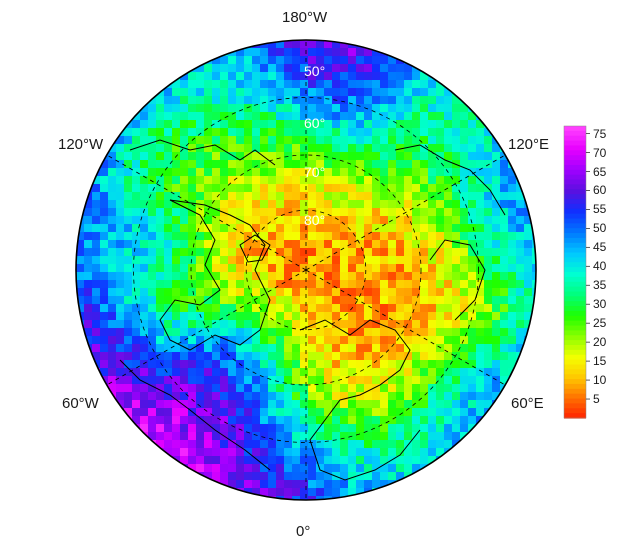 The height and width of the screenshot is (557, 625). Describe the element at coordinates (600, 247) in the screenshot. I see `colorbar-tick-label: 45` at that location.